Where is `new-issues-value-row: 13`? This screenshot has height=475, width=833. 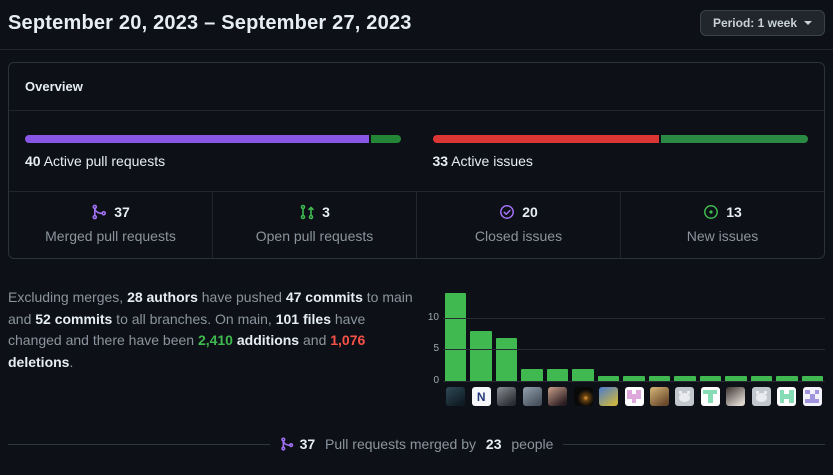
new-issues-value-row: 13 is located at coordinates (722, 212).